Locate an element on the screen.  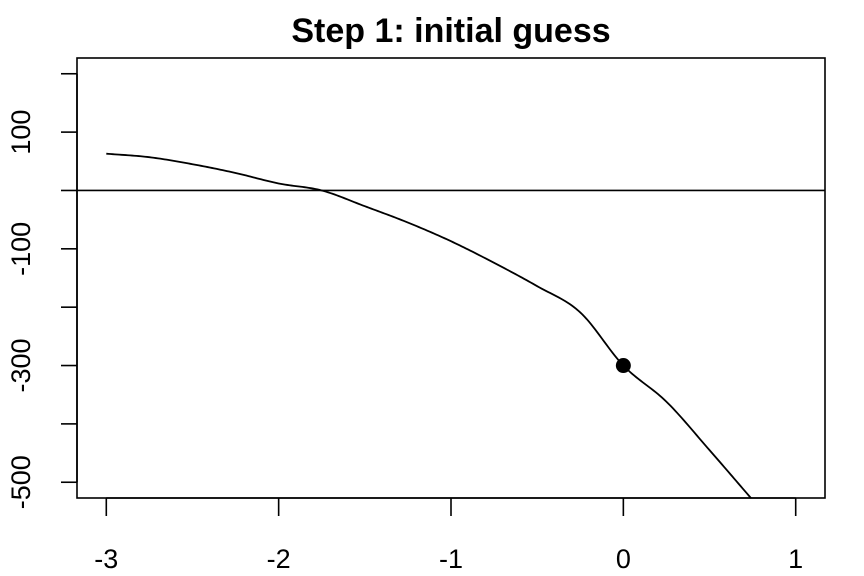
x-tick-label: 0 is located at coordinates (623, 559).